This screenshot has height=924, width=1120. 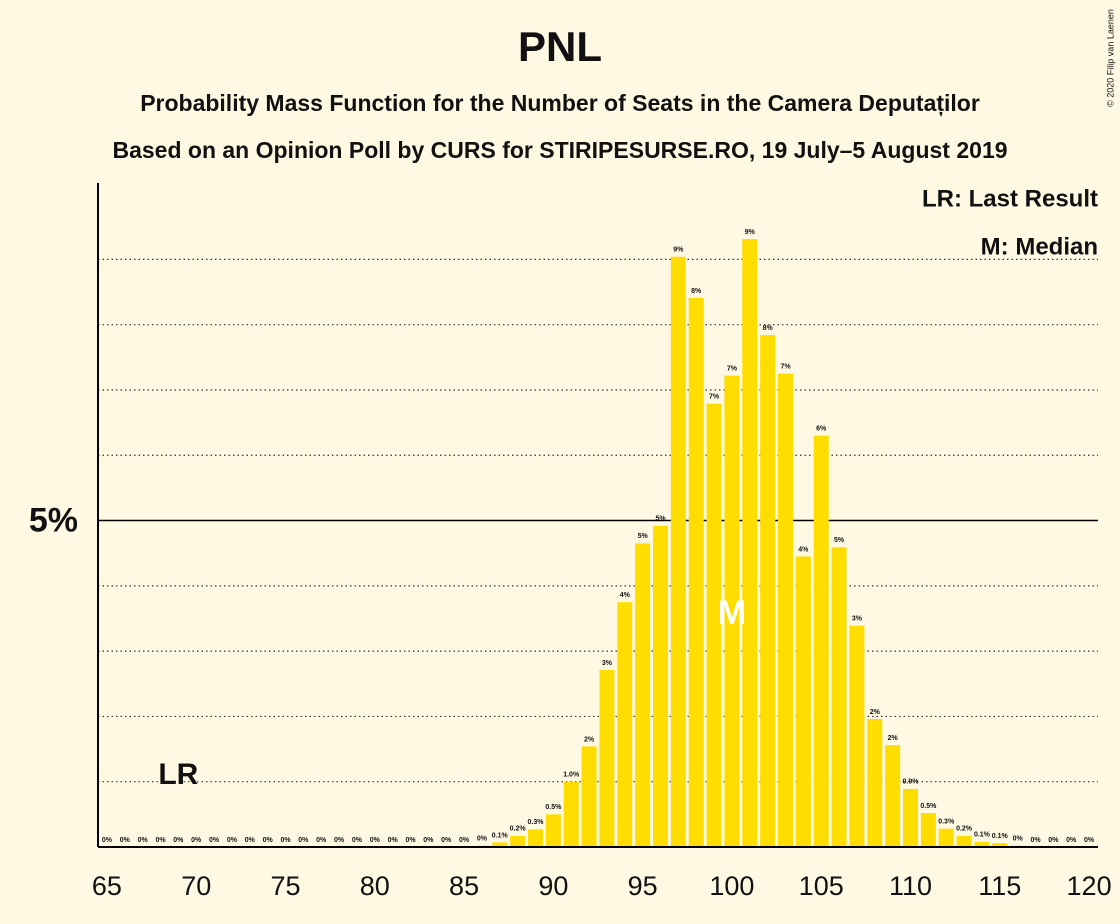 I want to click on value-label: 8%, so click(x=696, y=291).